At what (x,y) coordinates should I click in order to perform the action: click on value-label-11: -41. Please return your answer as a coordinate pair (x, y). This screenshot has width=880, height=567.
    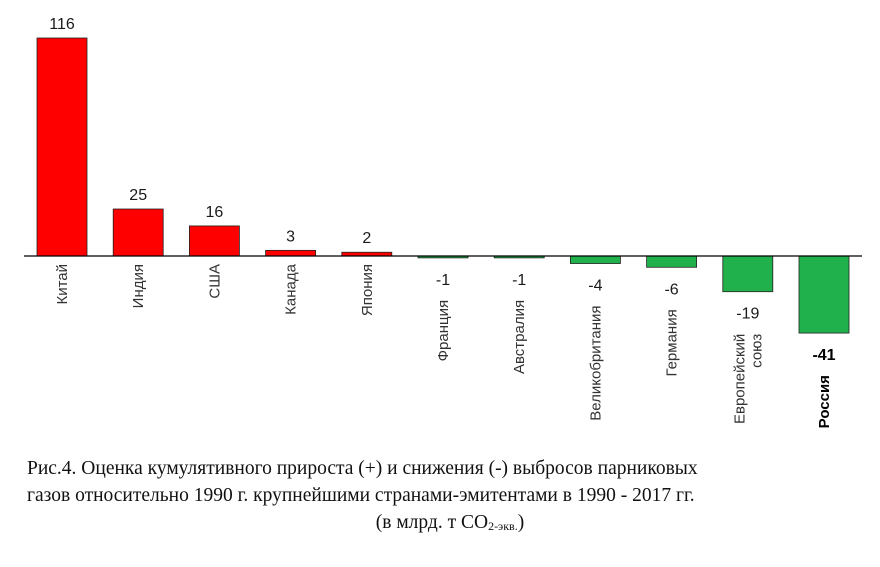
    Looking at the image, I should click on (823, 355).